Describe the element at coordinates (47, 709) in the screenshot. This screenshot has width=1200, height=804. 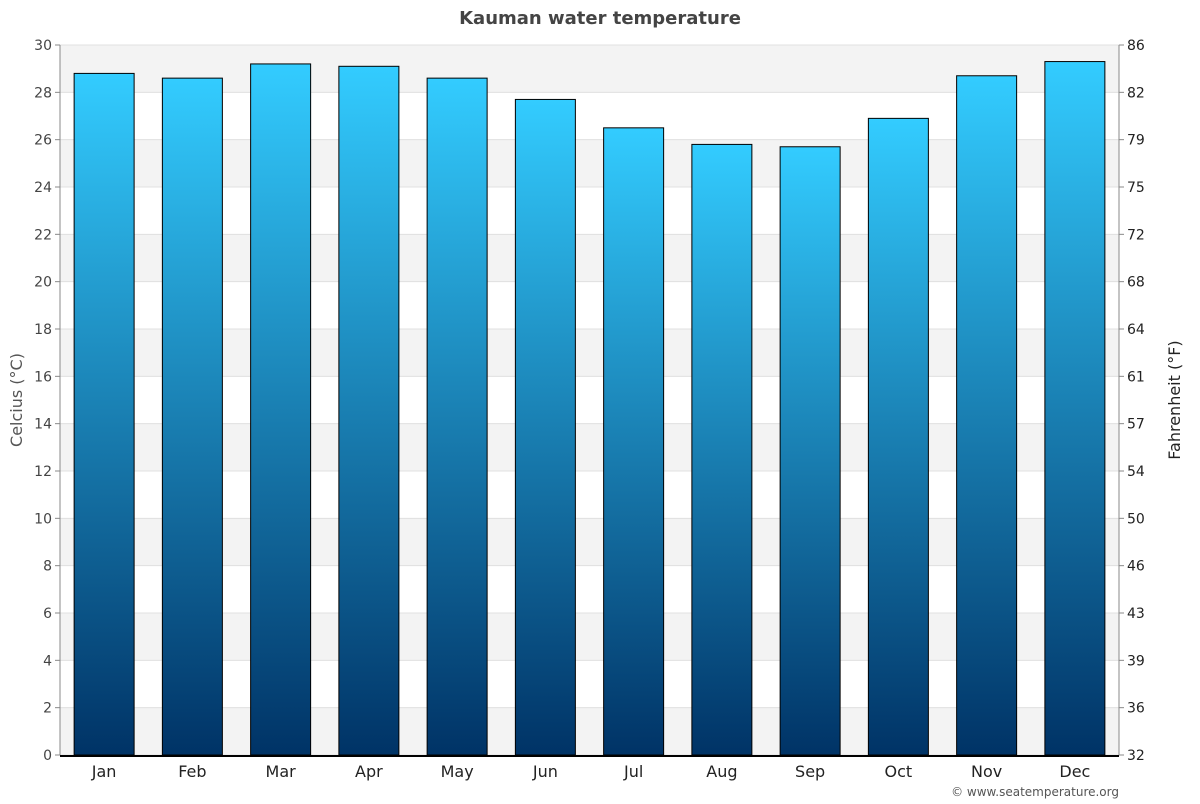
I see `y-tick-label: 2` at that location.